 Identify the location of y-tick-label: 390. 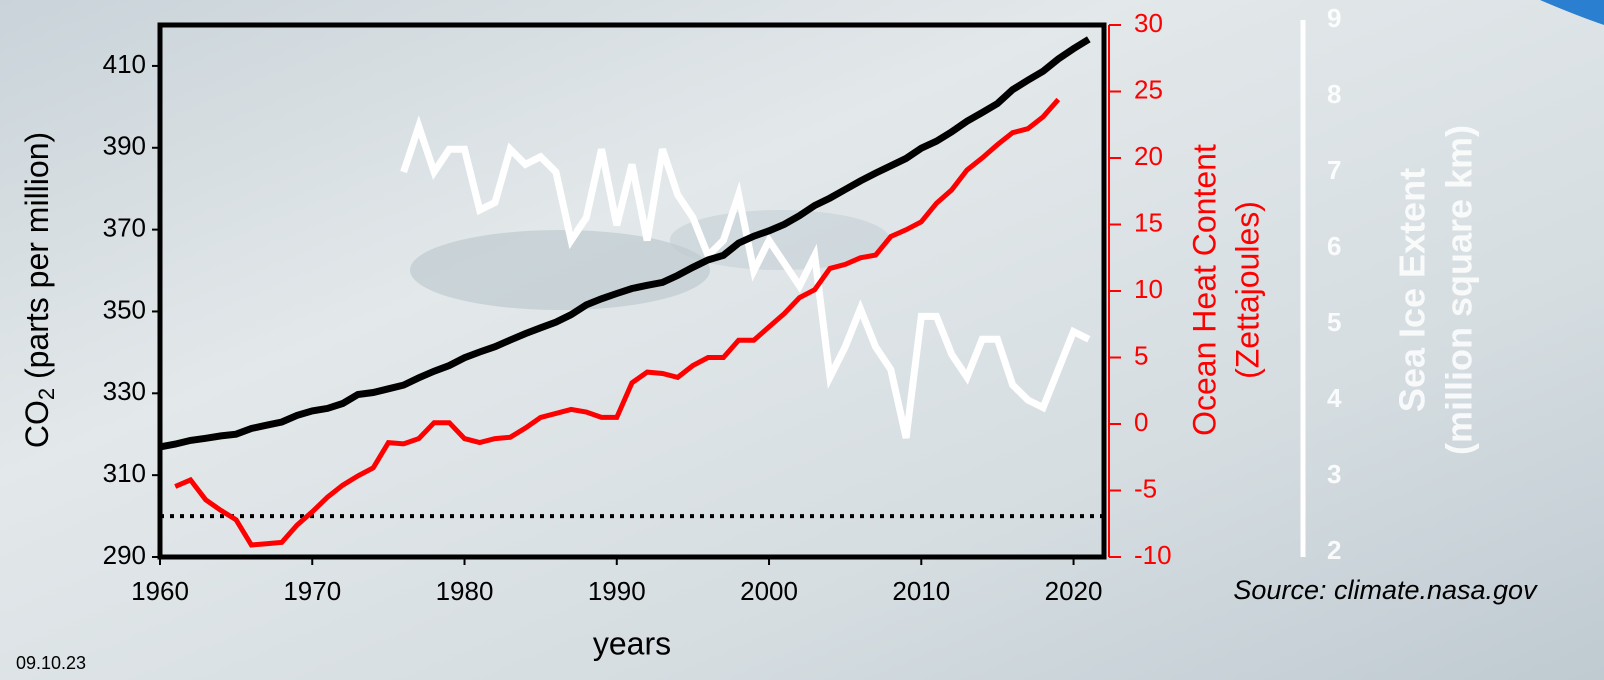
(124, 146).